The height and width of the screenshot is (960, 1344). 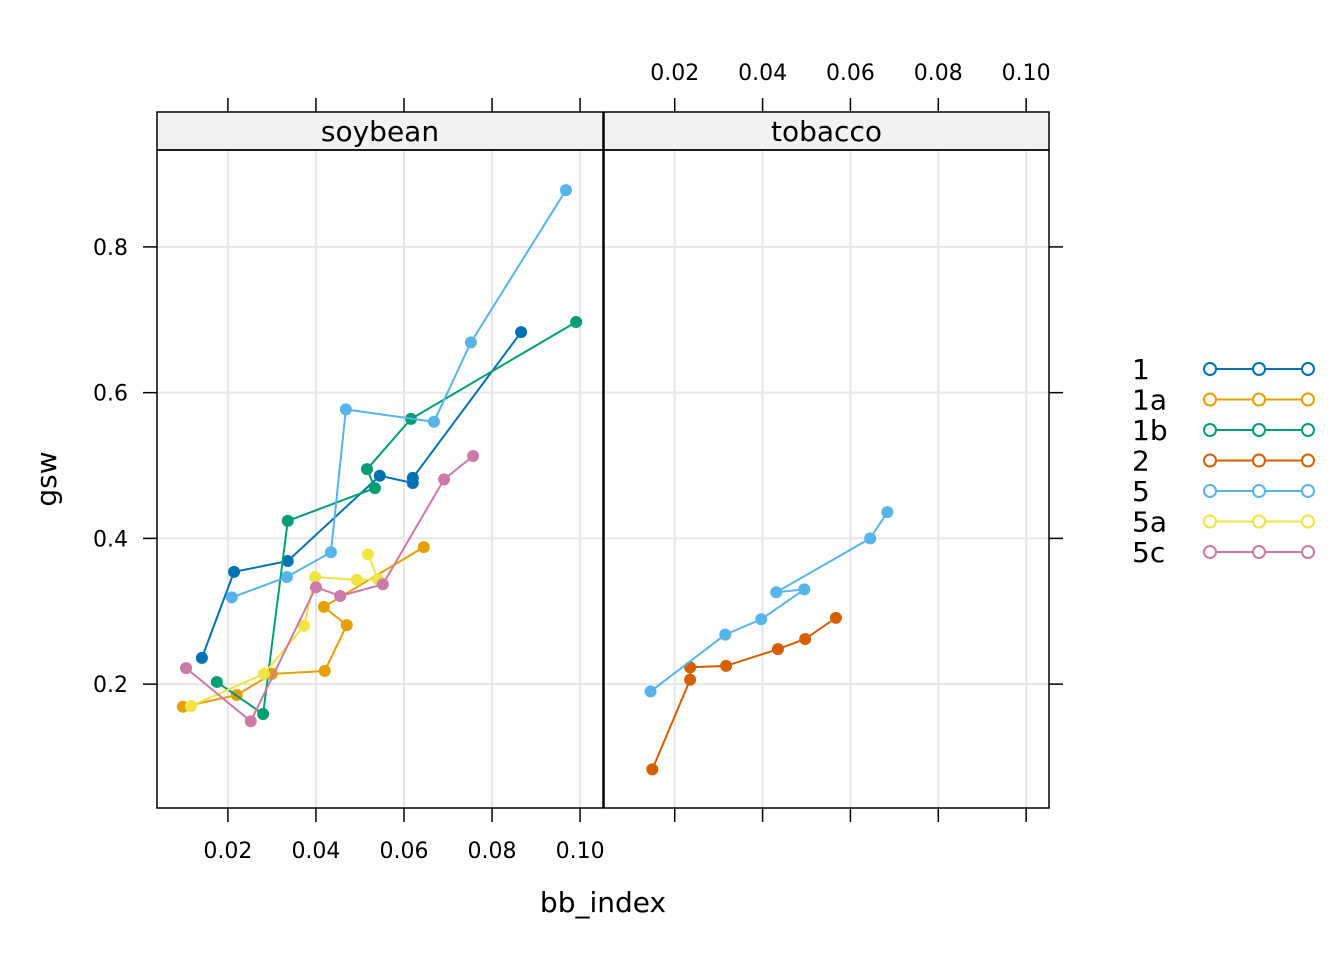 I want to click on strip-label: tobacco, so click(x=826, y=131).